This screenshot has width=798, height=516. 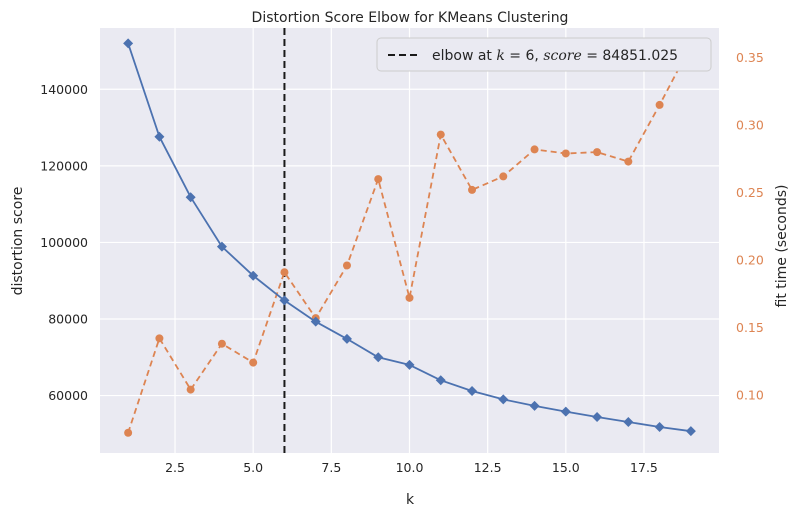 I want to click on legend-elbow-text: elbow at k = 6, score = 84851.025, so click(x=555, y=56).